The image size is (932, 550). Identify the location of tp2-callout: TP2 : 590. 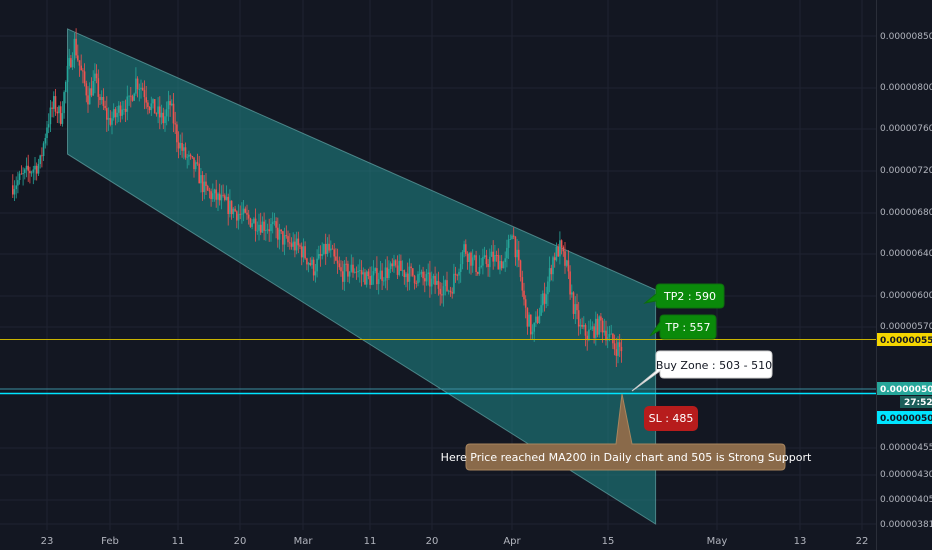
(684, 296).